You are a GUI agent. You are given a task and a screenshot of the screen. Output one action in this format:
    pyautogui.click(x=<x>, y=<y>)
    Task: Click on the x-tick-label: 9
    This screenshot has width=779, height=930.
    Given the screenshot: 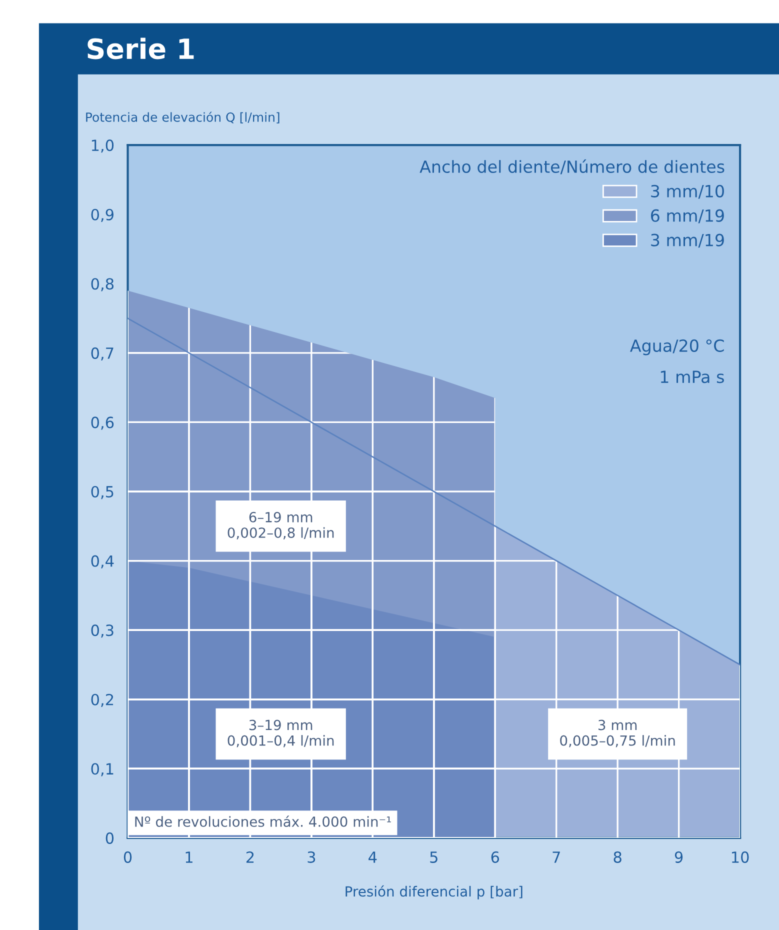 What is the action you would take?
    pyautogui.click(x=678, y=857)
    